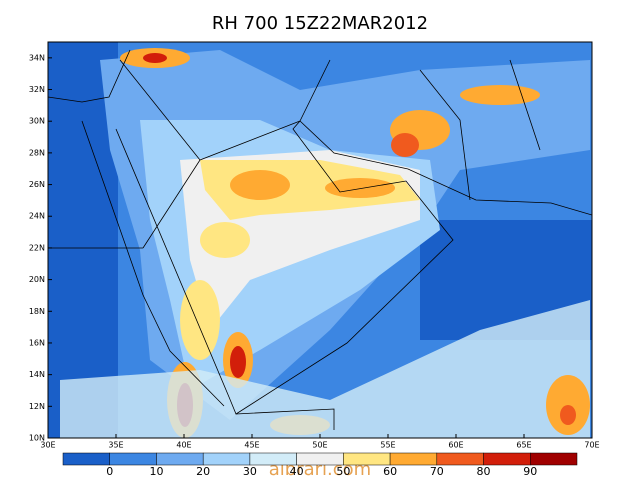 This screenshot has width=640, height=480. What do you see at coordinates (320, 23) in the screenshot?
I see `chart-title: RH 700 15Z22MAR2012` at bounding box center [320, 23].